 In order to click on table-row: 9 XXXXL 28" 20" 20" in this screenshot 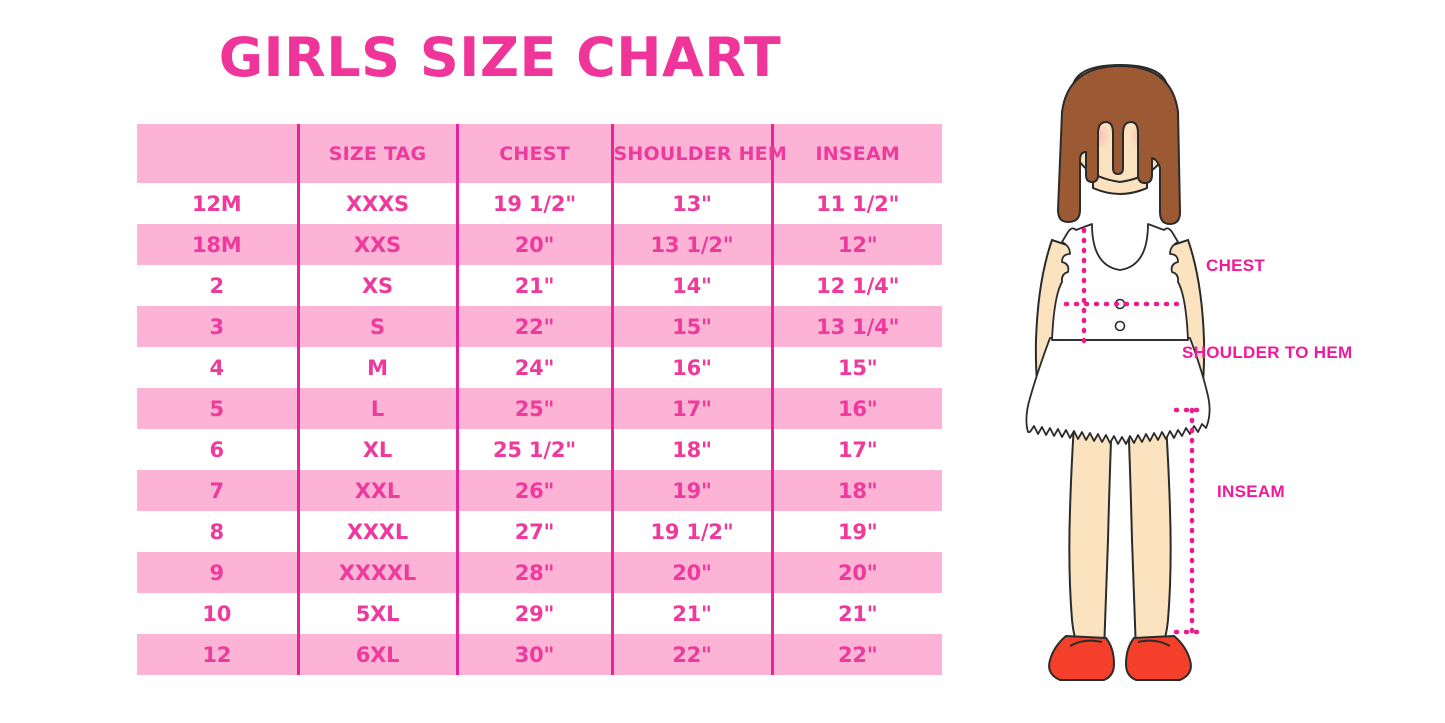, I will do `click(539, 572)`.